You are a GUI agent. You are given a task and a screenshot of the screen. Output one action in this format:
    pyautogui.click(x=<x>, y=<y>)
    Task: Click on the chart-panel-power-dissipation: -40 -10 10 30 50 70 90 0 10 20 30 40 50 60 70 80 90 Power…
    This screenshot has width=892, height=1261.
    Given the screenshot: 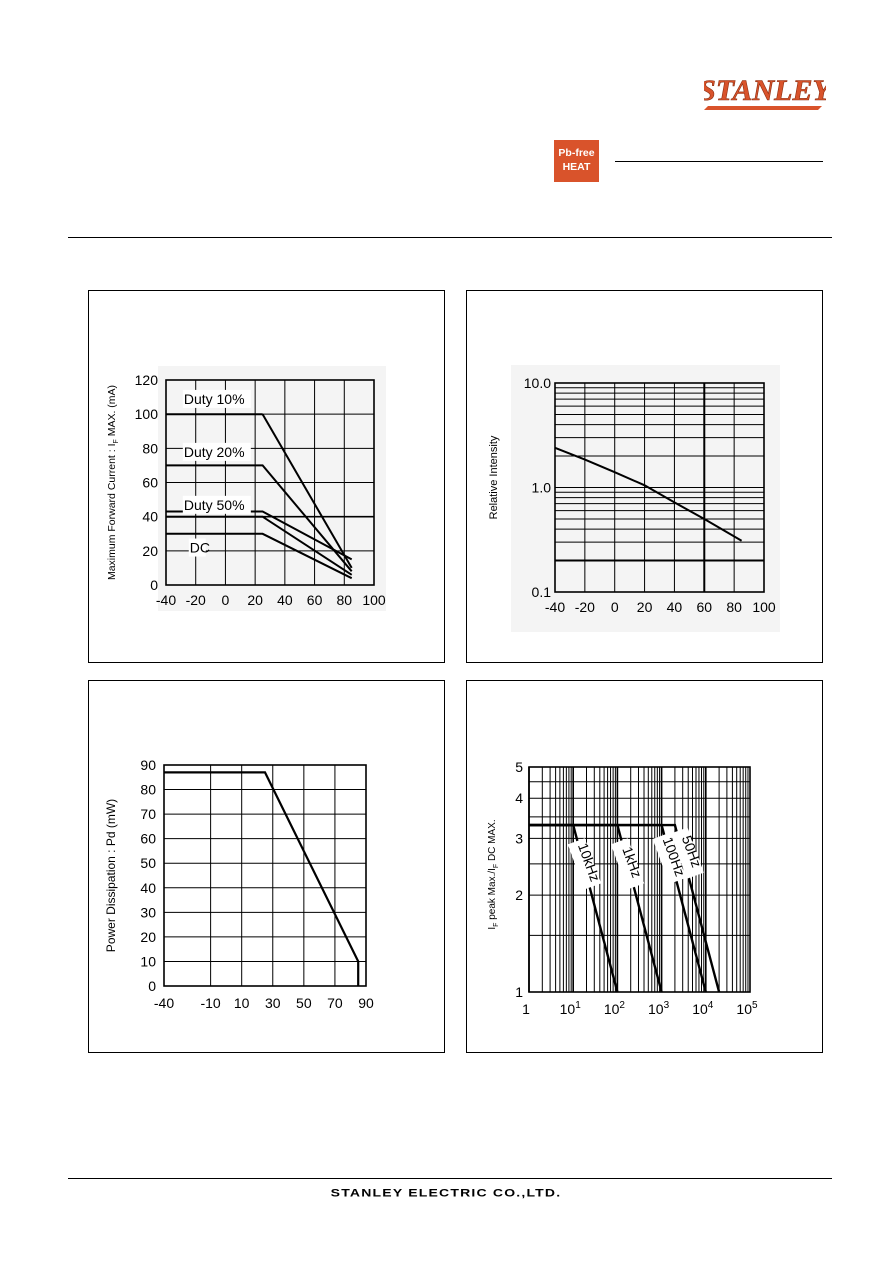 What is the action you would take?
    pyautogui.click(x=266, y=866)
    